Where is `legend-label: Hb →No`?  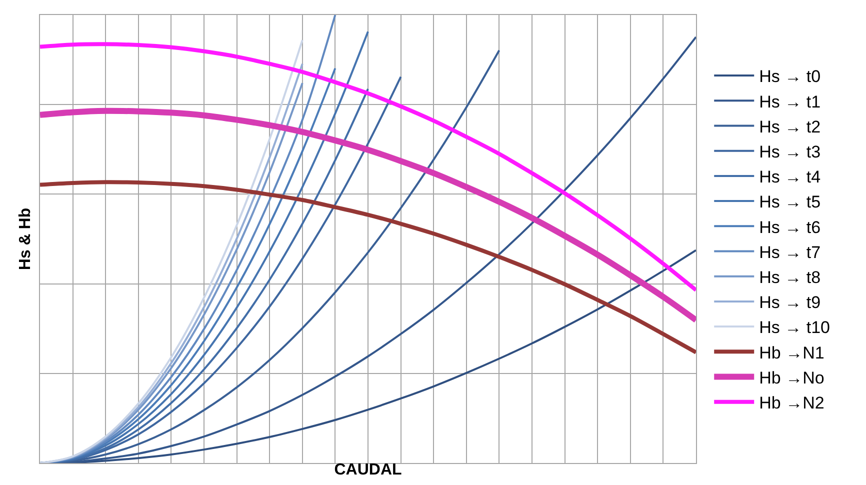
legend-label: Hb →No is located at coordinates (791, 378).